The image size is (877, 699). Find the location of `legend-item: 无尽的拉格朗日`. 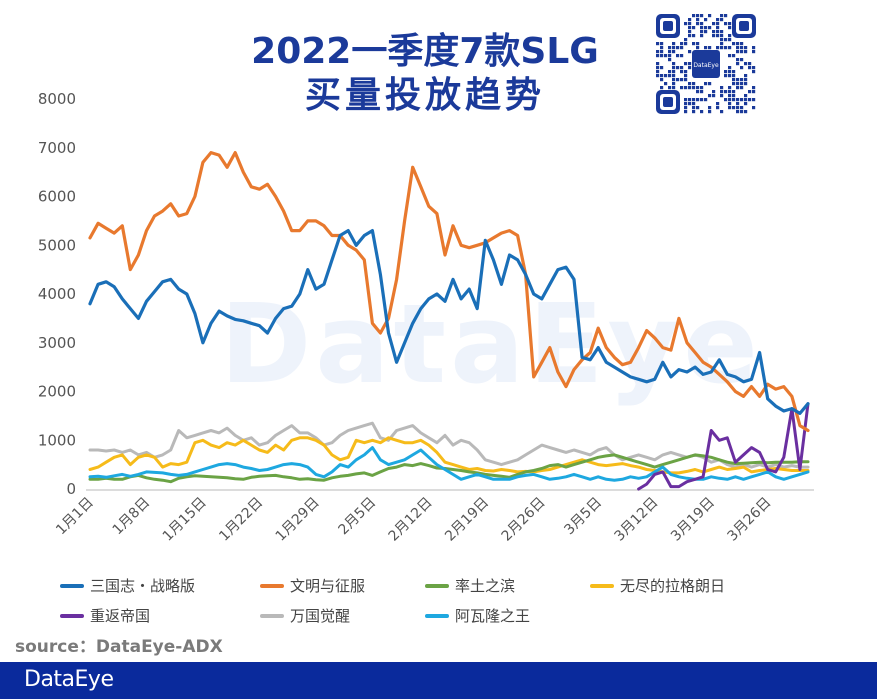

legend-item: 无尽的拉格朗日 is located at coordinates (657, 585).